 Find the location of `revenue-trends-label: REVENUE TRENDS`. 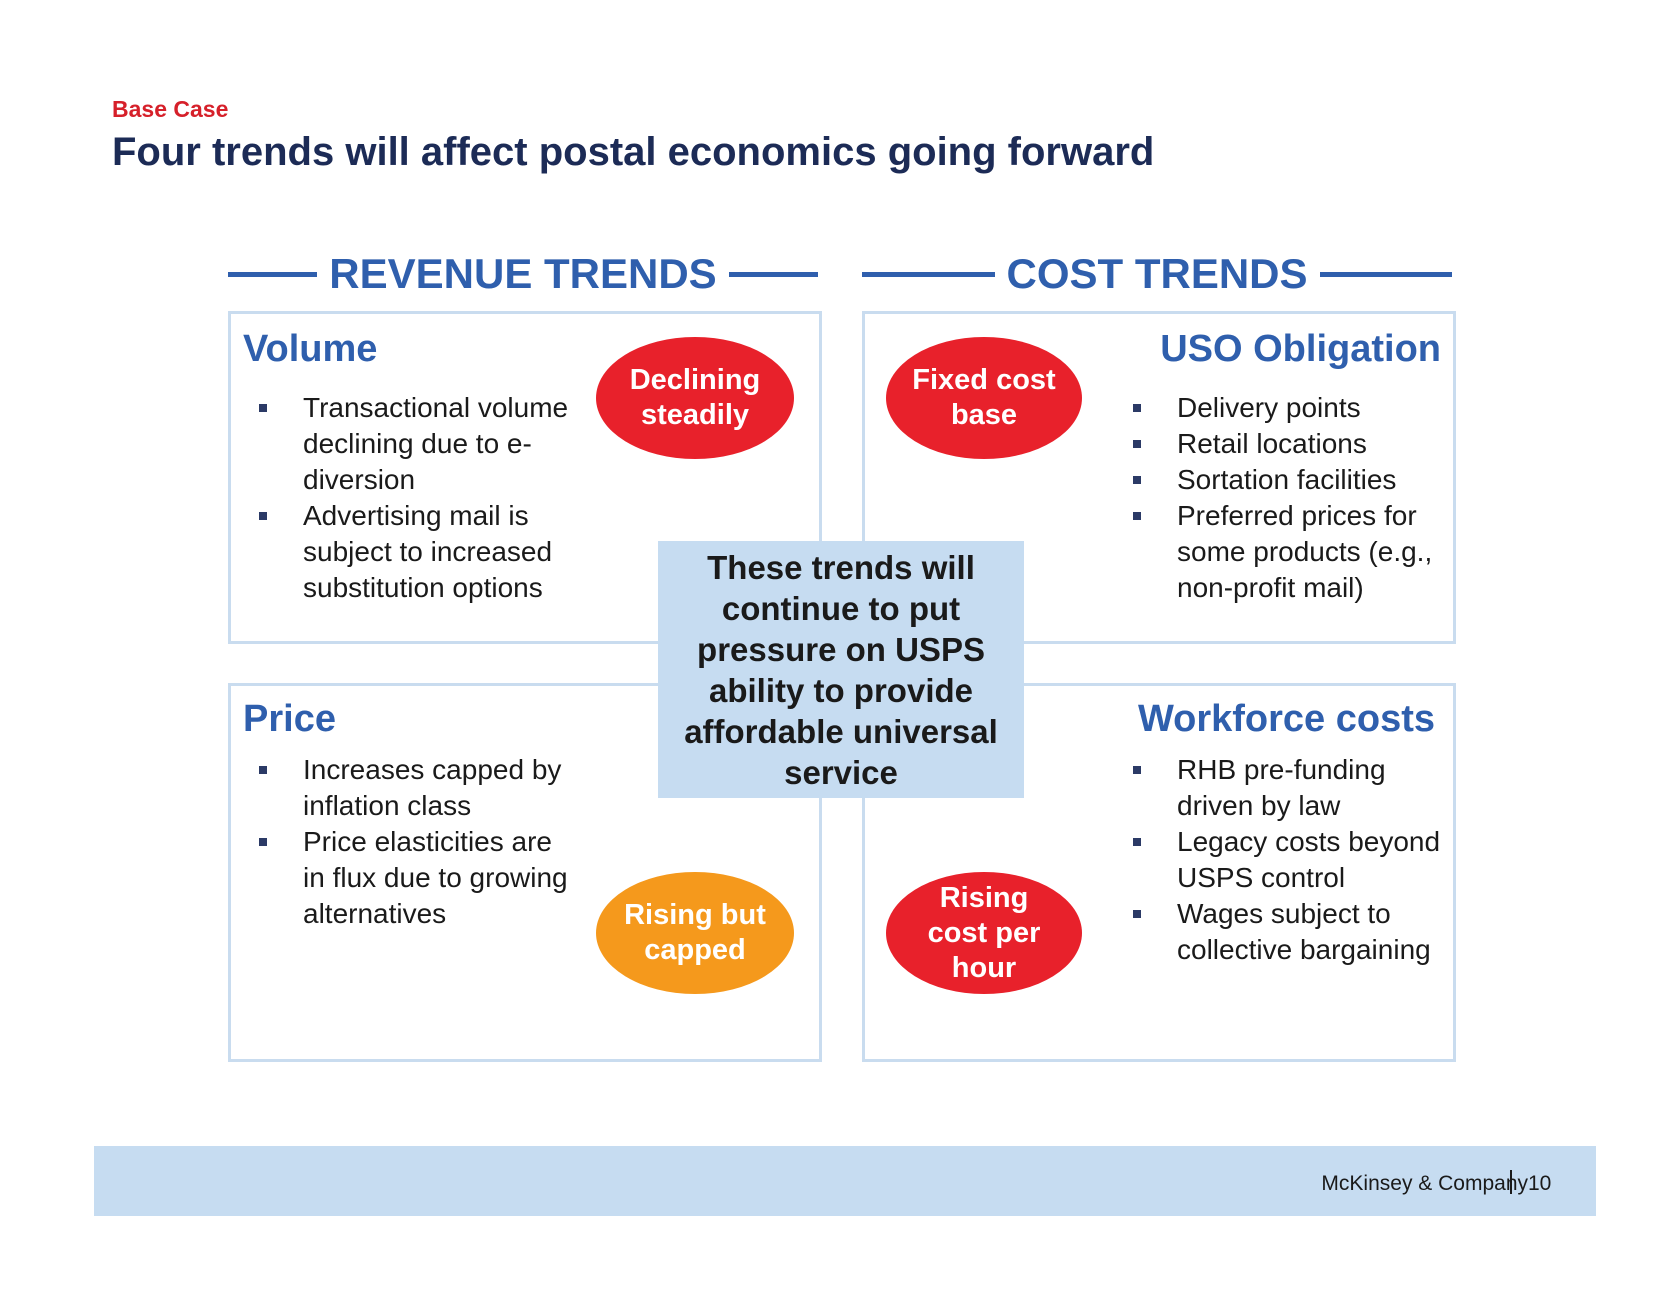

revenue-trends-label: REVENUE TRENDS is located at coordinates (523, 273).